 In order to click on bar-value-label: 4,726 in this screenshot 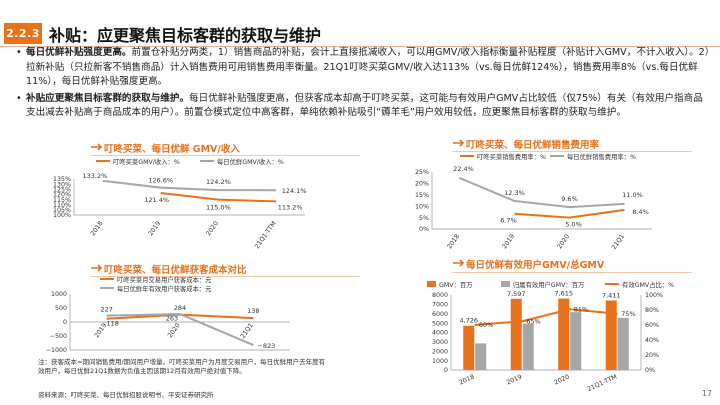, I will do `click(468, 321)`.